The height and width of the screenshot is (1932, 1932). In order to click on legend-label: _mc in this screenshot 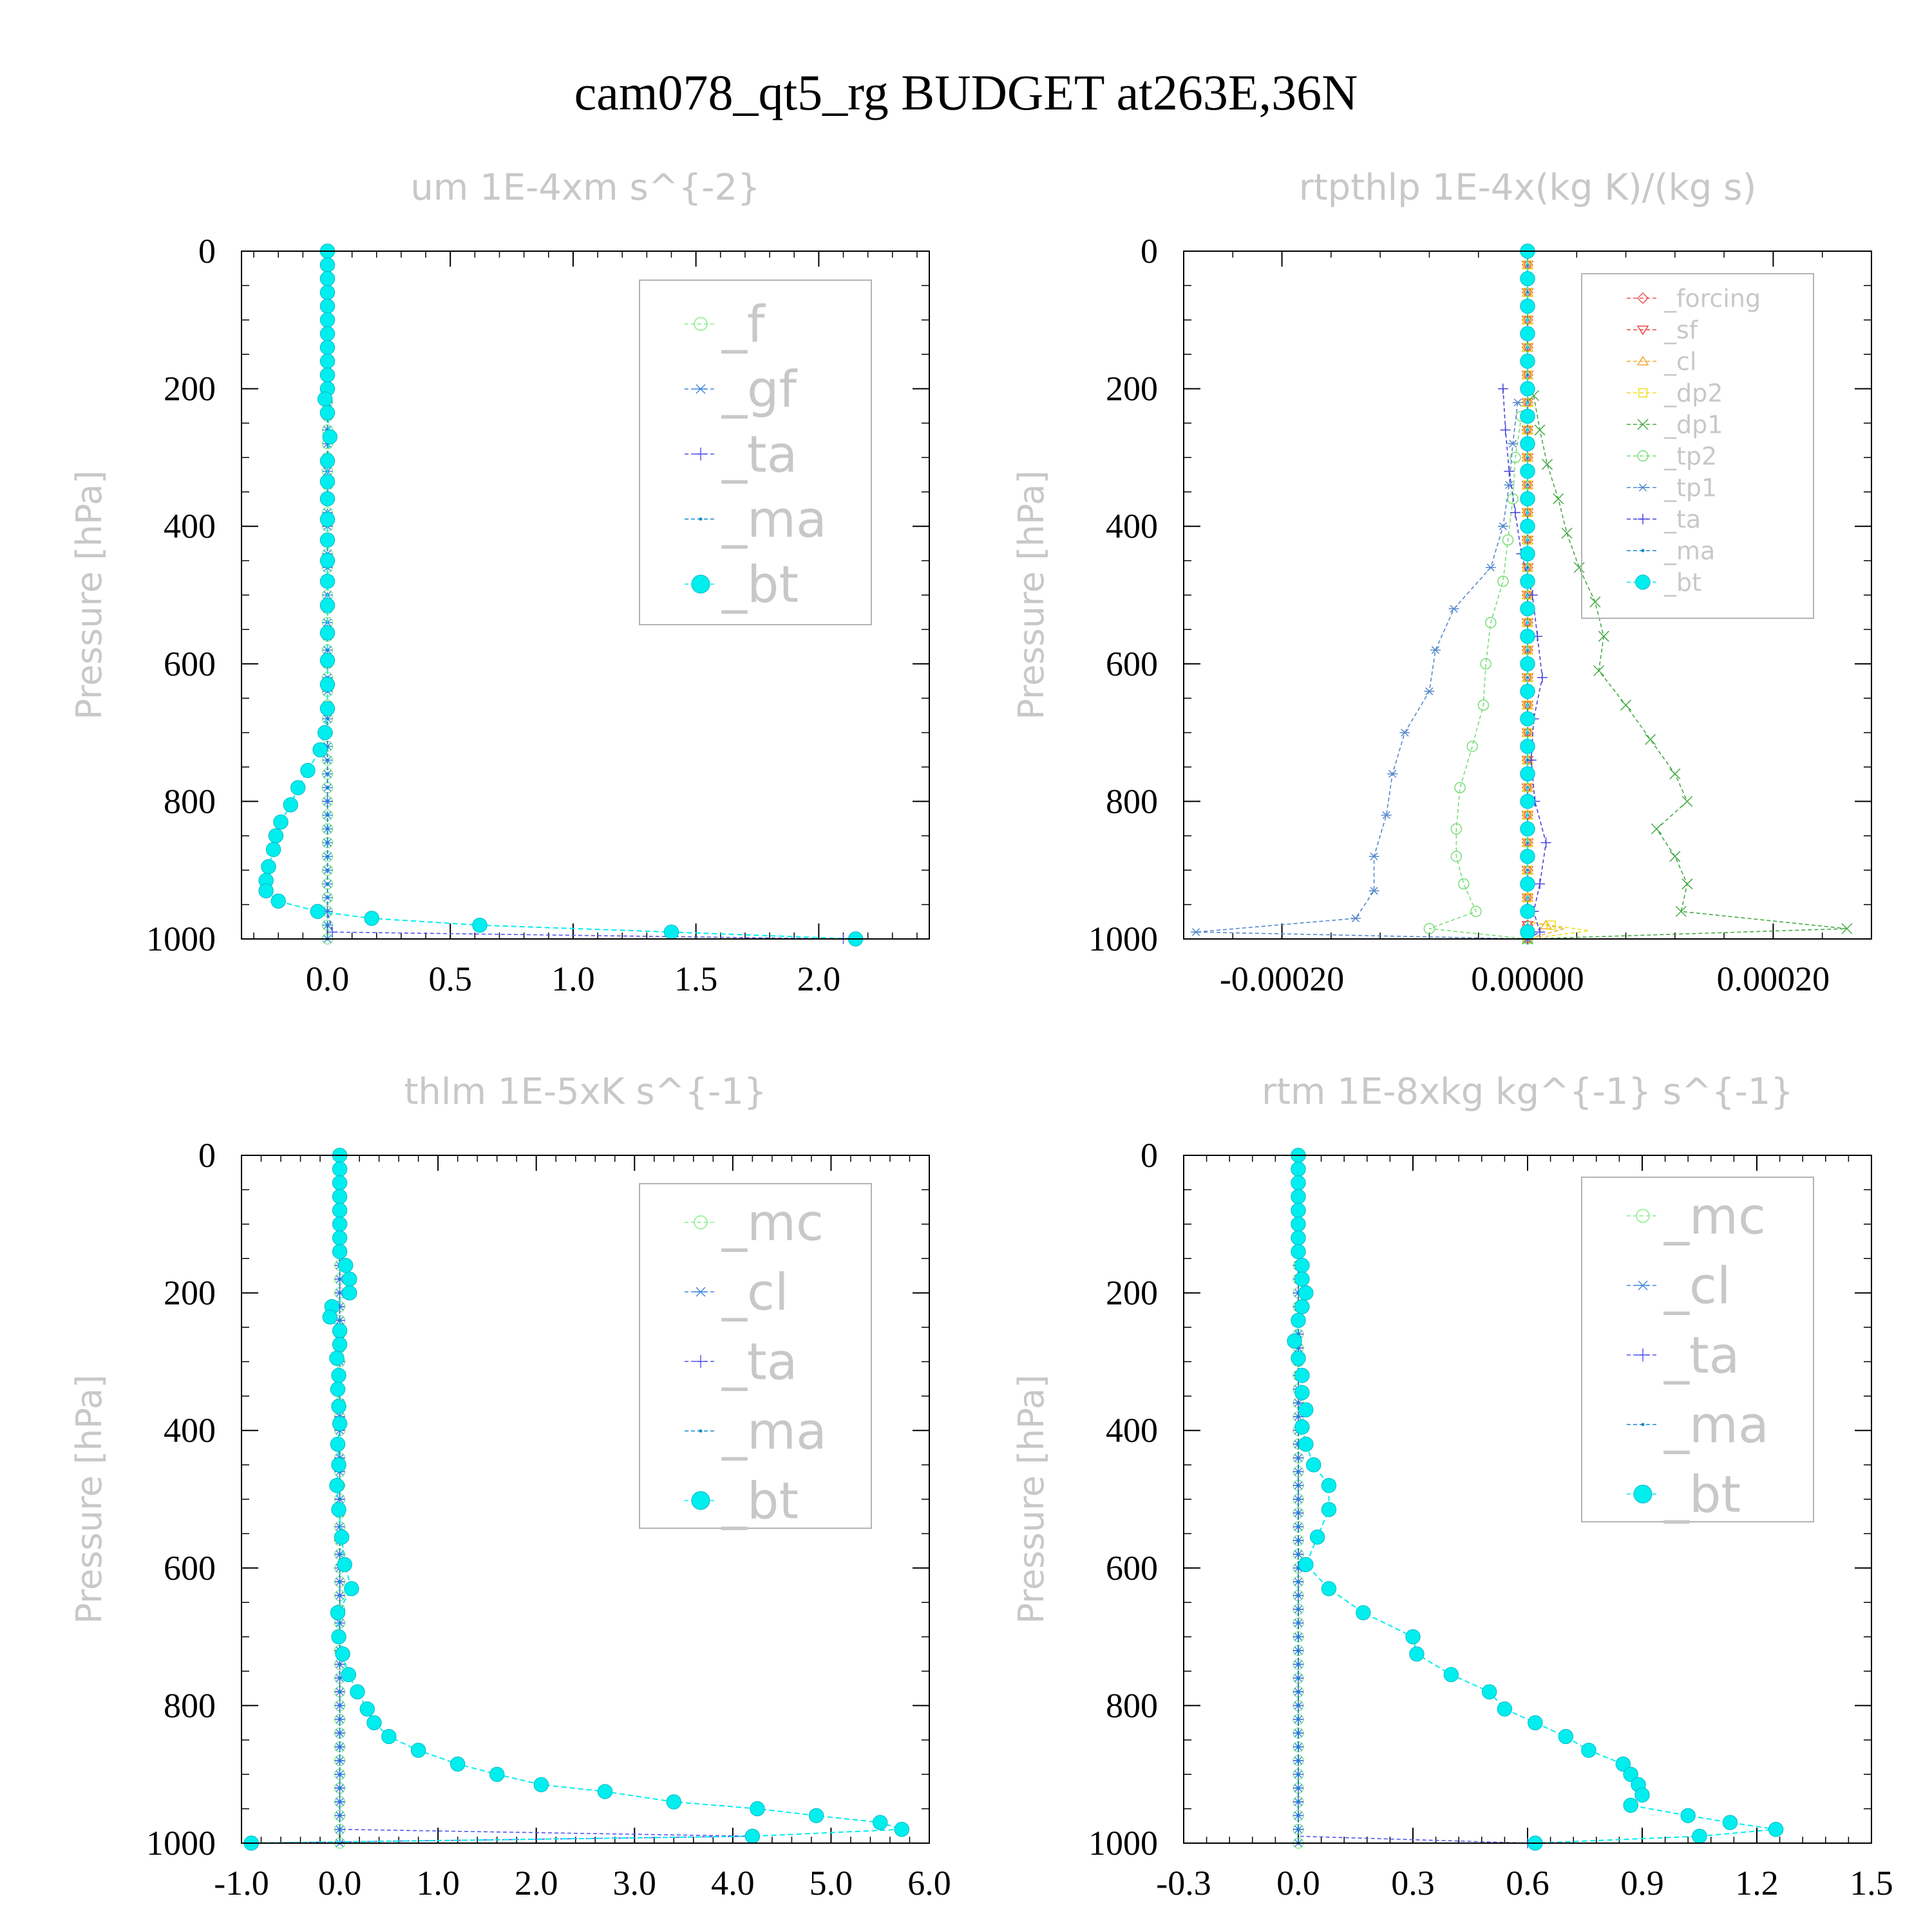, I will do `click(1715, 1217)`.